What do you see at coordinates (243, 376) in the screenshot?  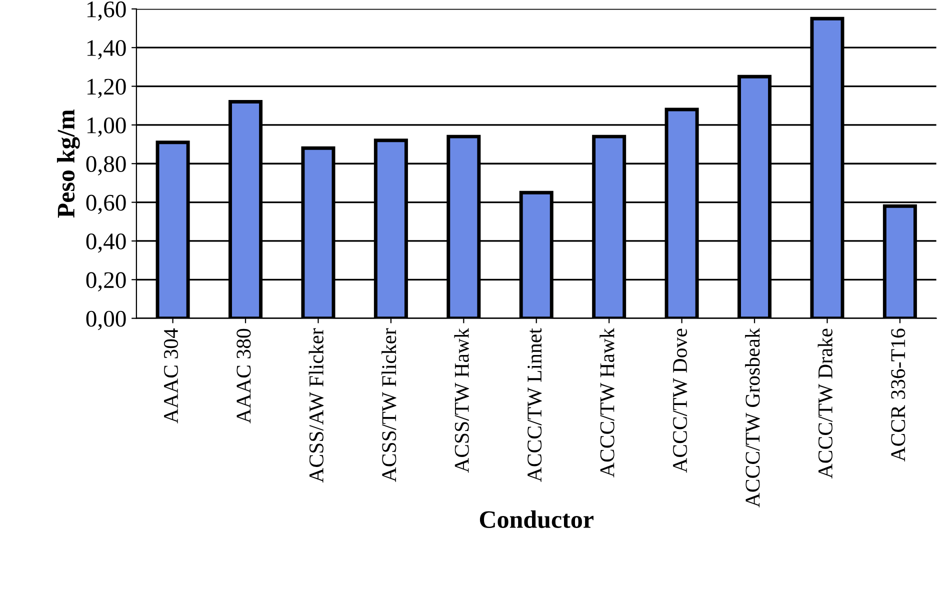 I see `x-tick-label: AAAC 380` at bounding box center [243, 376].